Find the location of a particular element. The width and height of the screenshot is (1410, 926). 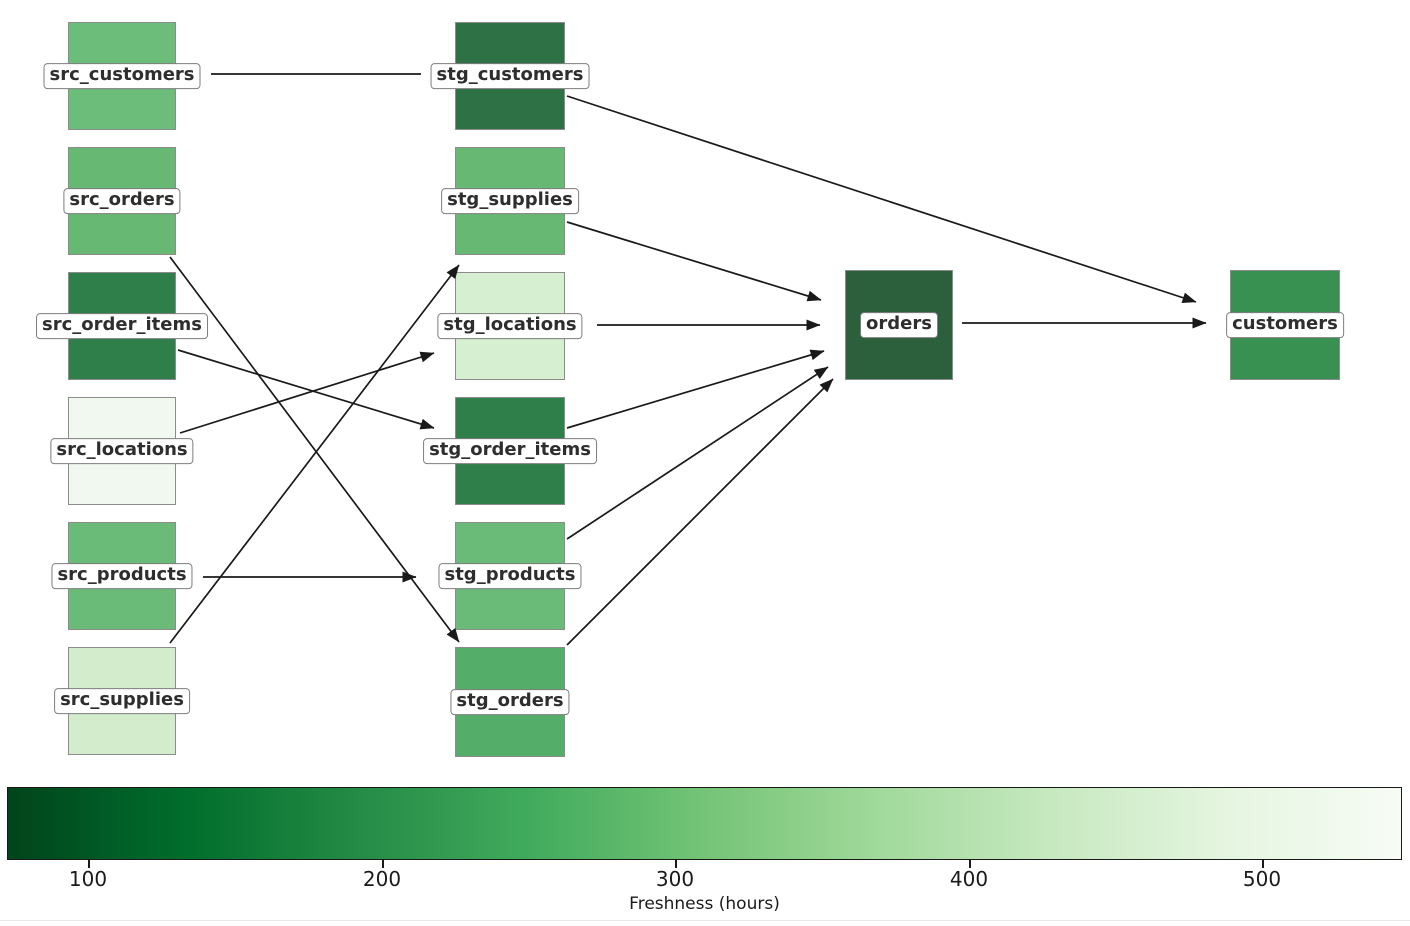

edge-src_order_items-to-stg_order_items is located at coordinates (306, 389).